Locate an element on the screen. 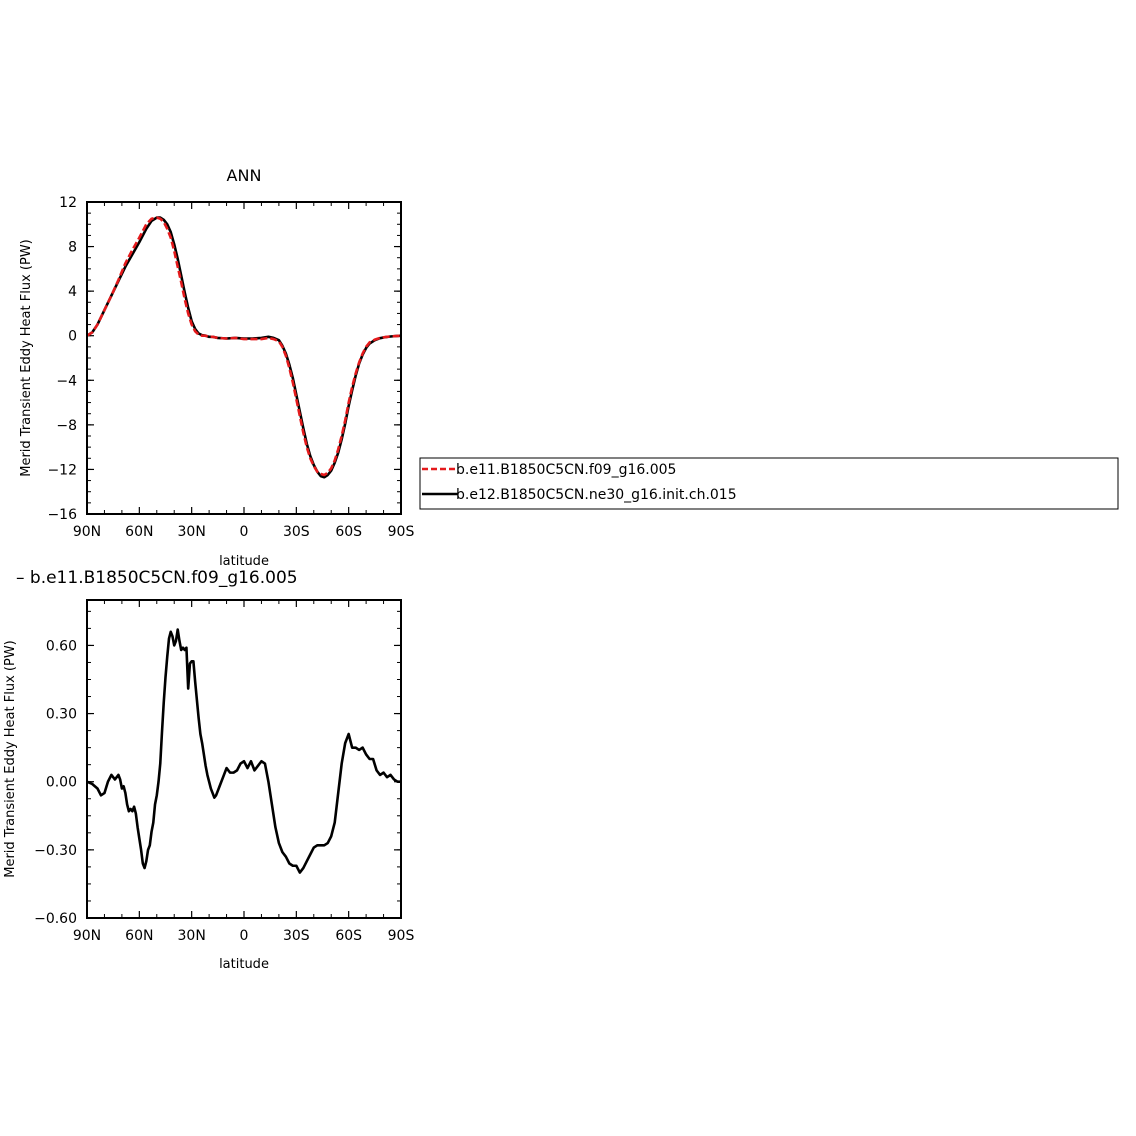 This screenshot has width=1136, height=1136. y-tick-label: −0.60 is located at coordinates (55, 919).